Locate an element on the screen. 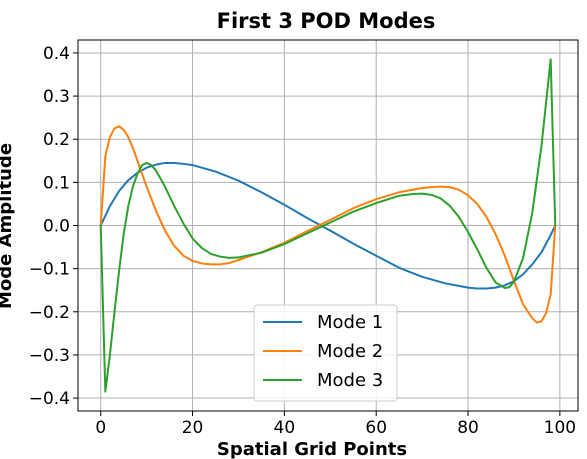  legend-box is located at coordinates (325, 353).